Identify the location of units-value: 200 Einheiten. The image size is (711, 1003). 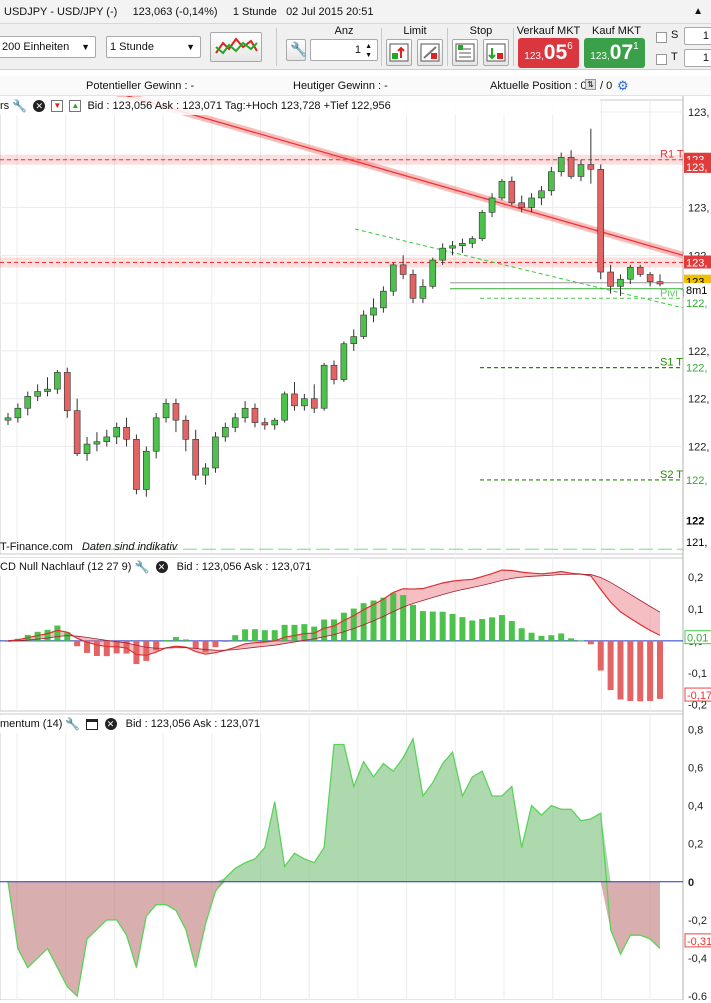
(36, 47).